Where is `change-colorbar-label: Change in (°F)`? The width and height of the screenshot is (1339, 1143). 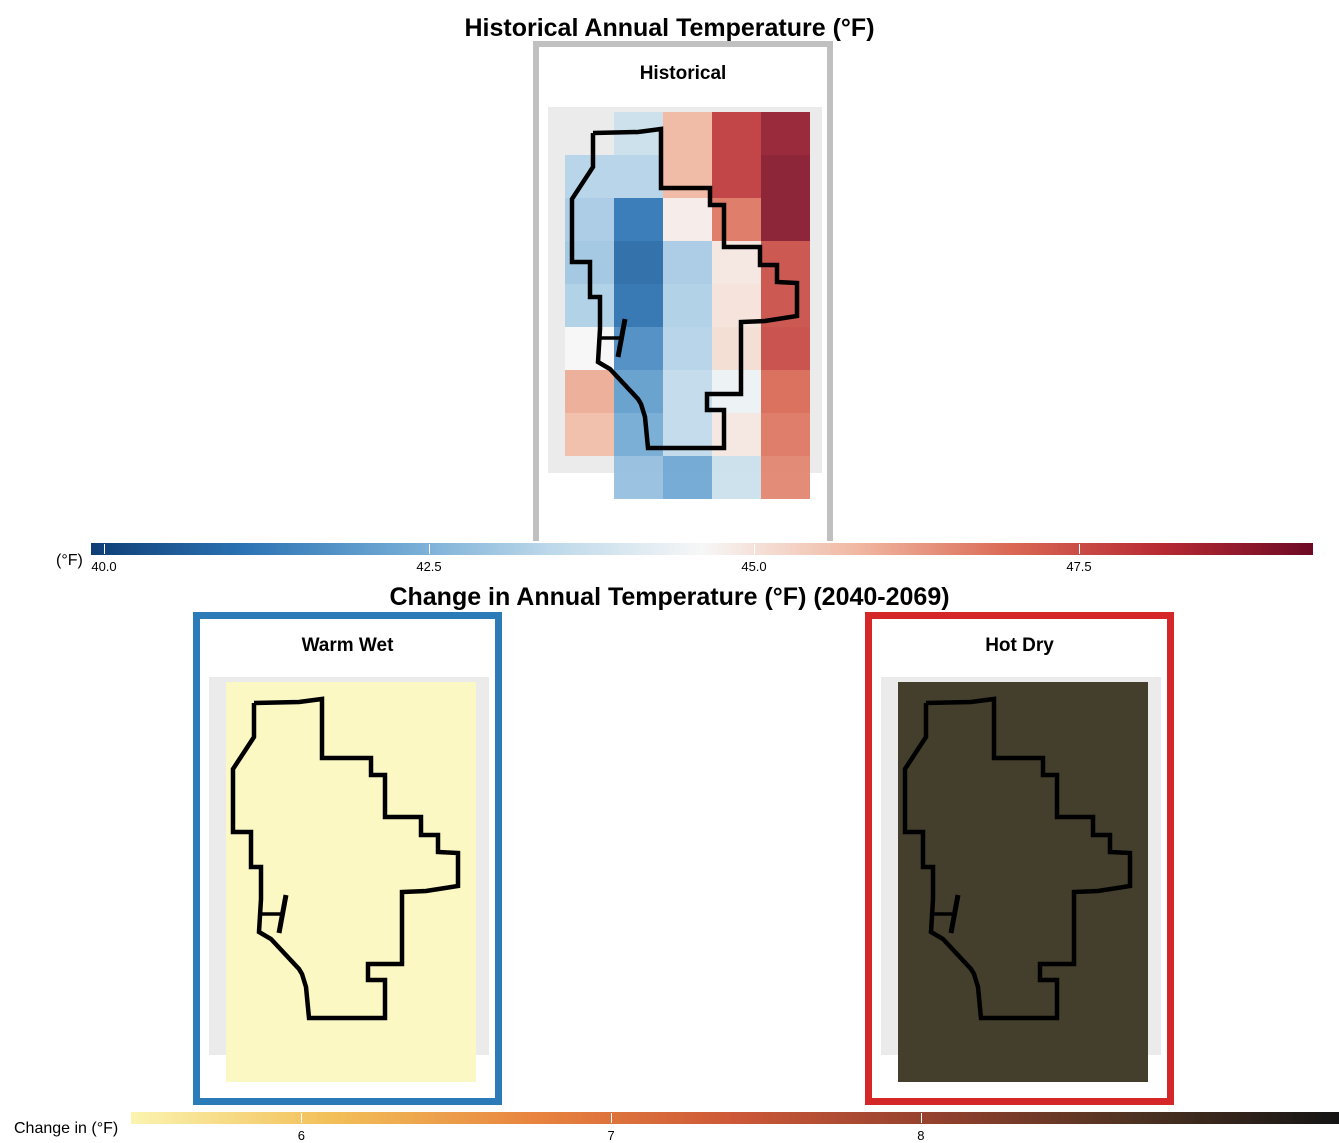 change-colorbar-label: Change in (°F) is located at coordinates (66, 1128).